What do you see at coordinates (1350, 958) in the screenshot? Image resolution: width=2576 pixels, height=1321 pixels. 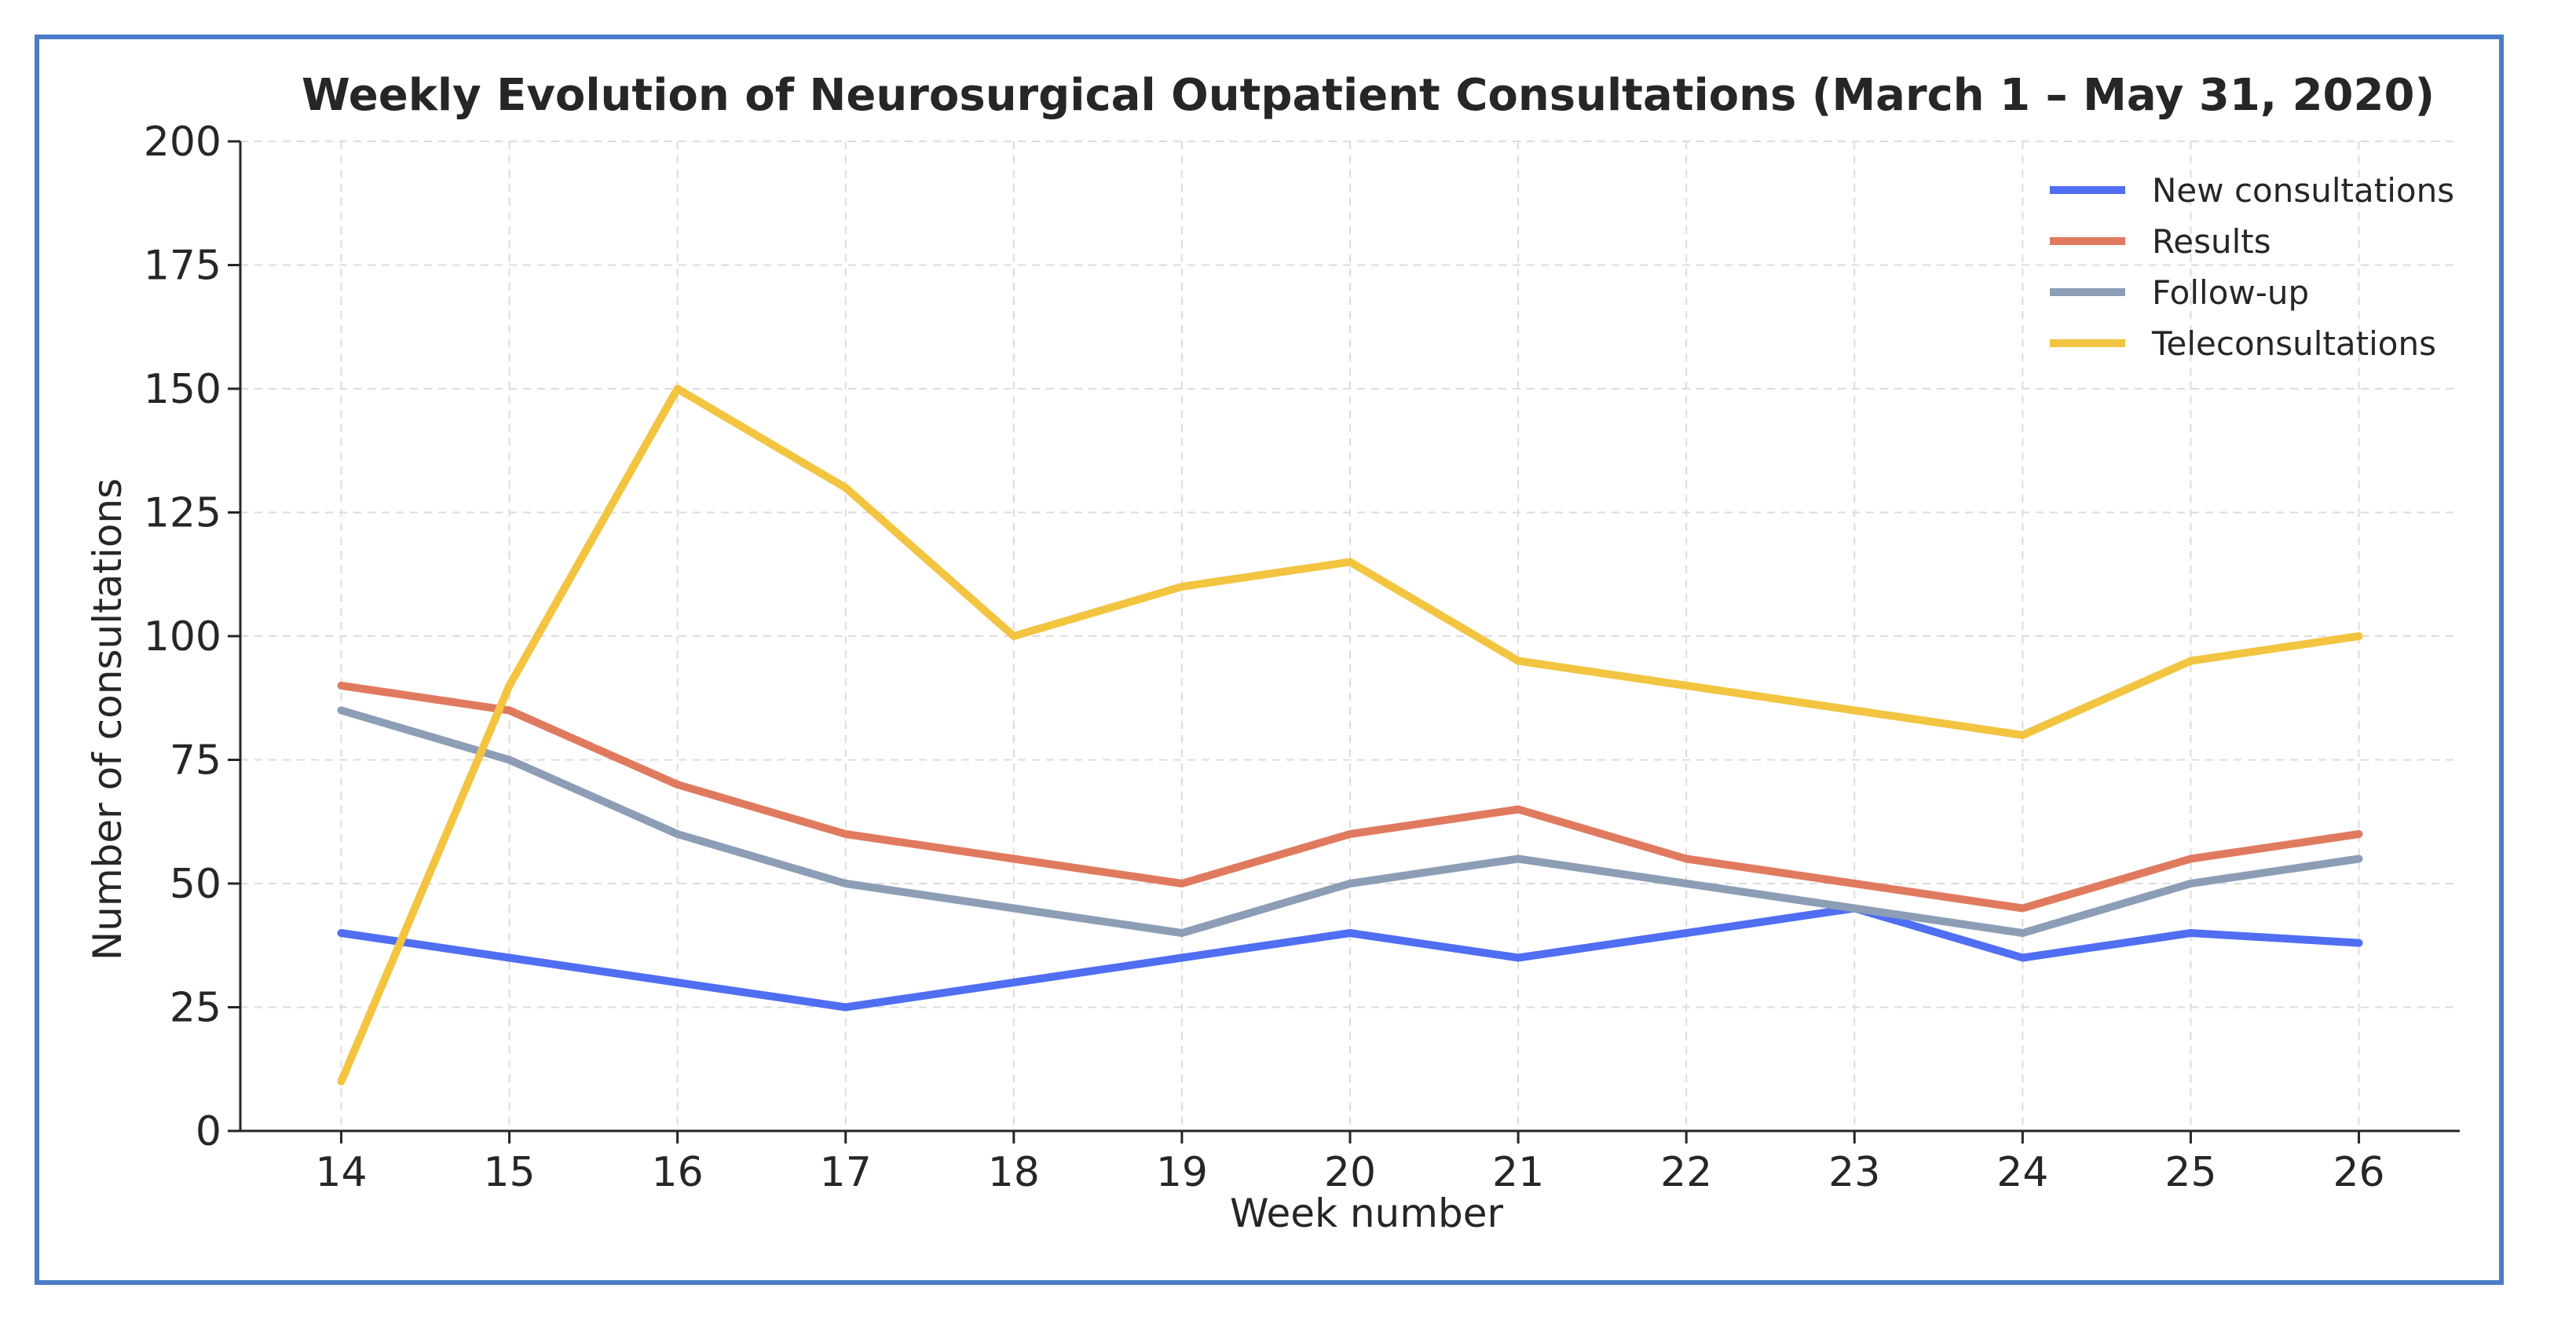 I see `series-line-new-consultations` at bounding box center [1350, 958].